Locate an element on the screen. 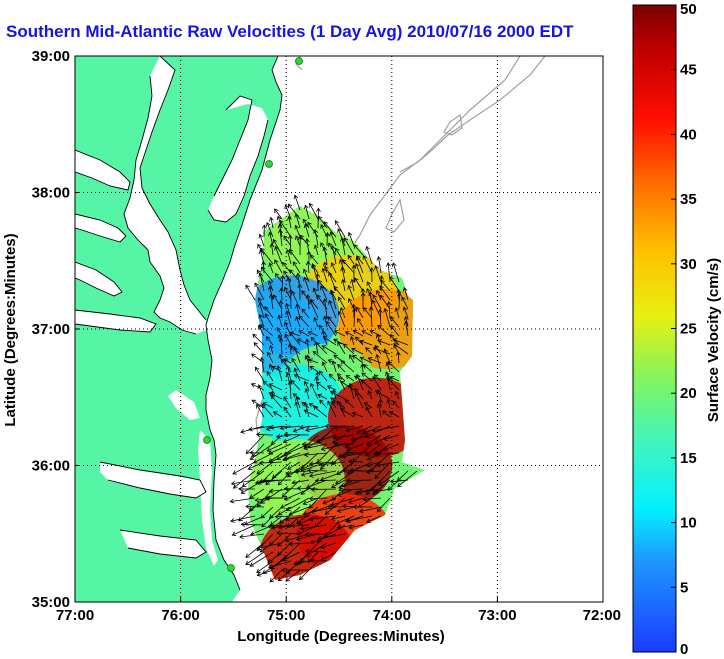 This screenshot has height=659, width=724. colorbar-ticks: 0 5 10 15 20 25 30 35 40 45 50 is located at coordinates (684, 329).